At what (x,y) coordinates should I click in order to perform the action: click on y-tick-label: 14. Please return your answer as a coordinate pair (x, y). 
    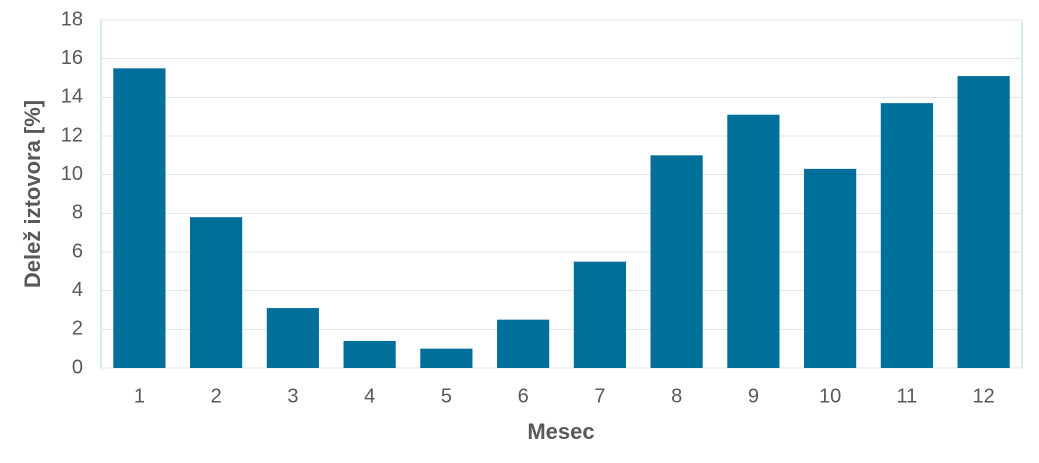
    Looking at the image, I should click on (72, 97).